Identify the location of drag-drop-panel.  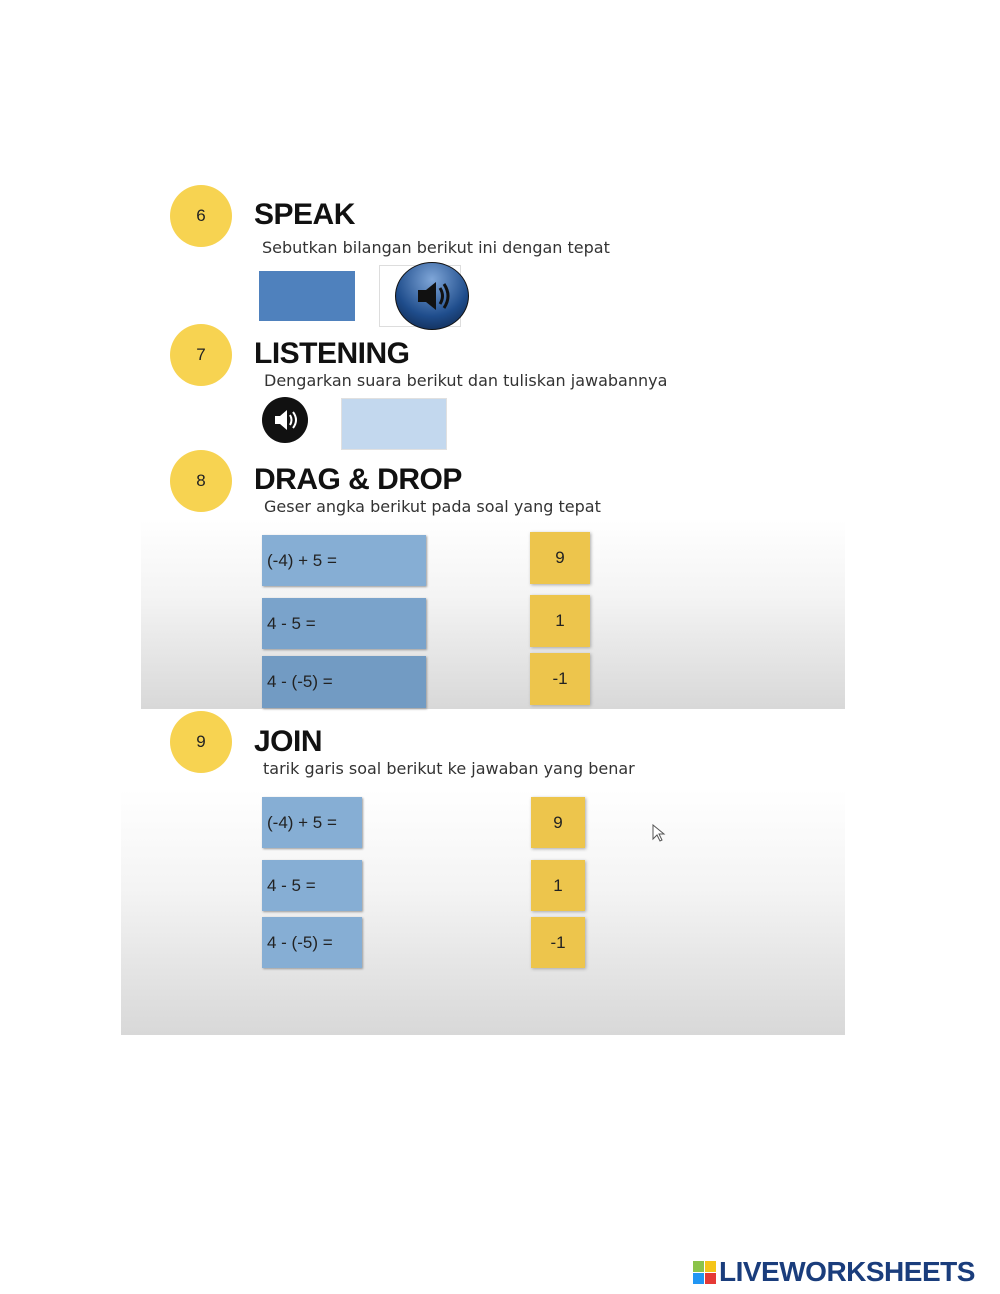
(493, 614).